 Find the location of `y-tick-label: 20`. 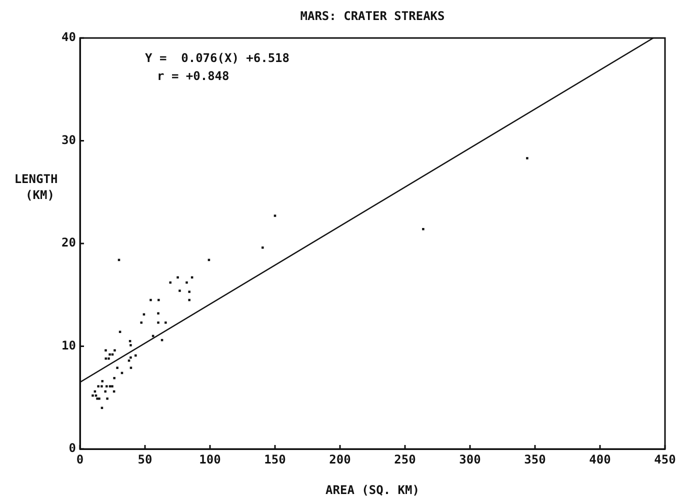

y-tick-label: 20 is located at coordinates (69, 243).